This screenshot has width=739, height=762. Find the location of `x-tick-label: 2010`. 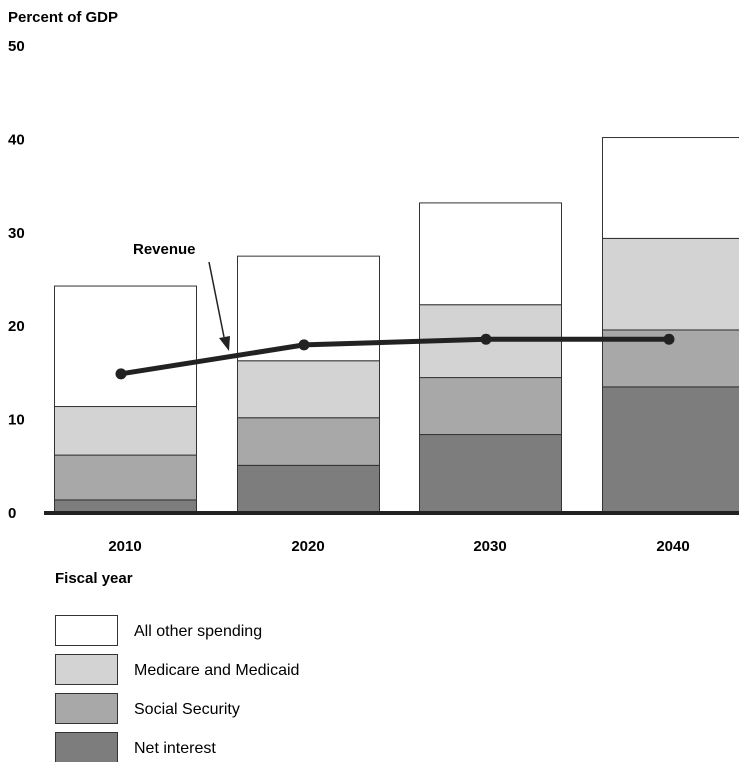

x-tick-label: 2010 is located at coordinates (124, 546).